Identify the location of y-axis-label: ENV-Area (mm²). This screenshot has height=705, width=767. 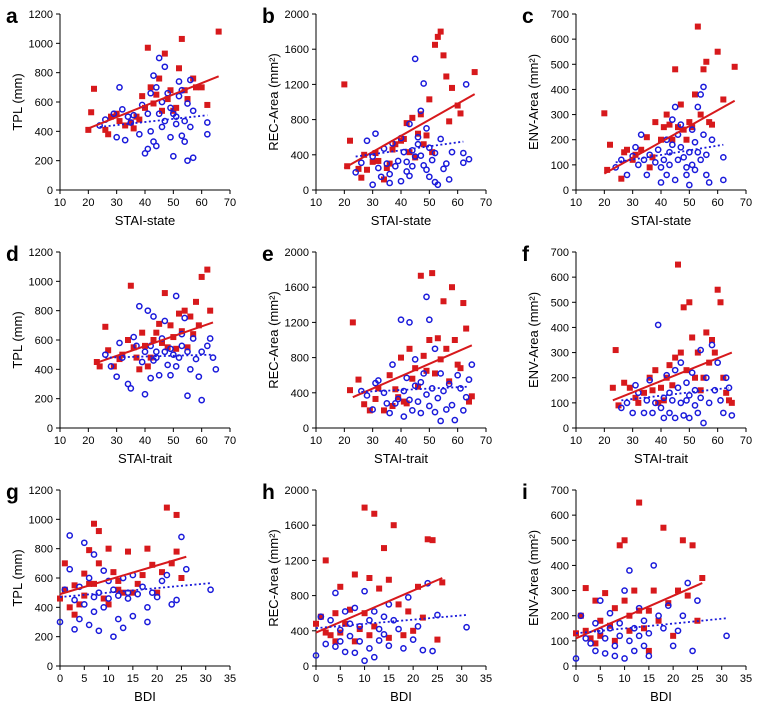
(533, 102).